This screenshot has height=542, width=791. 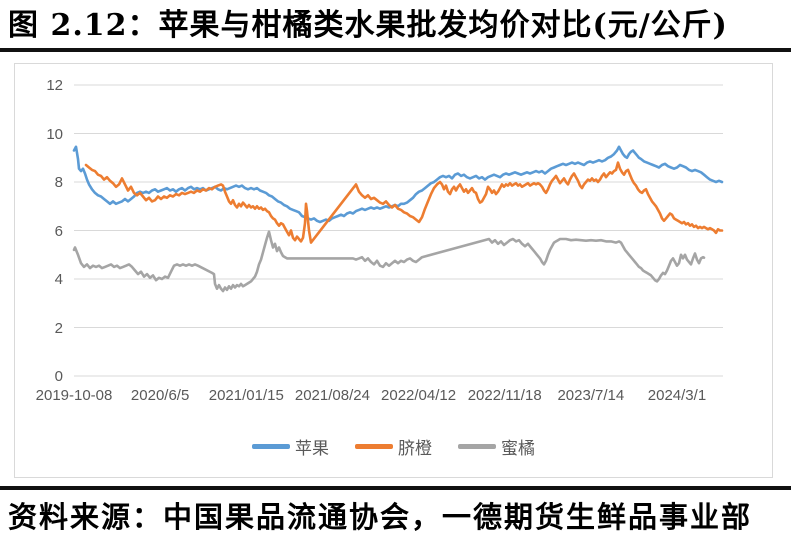 I want to click on x-axis-tick-label: 2022/04/12, so click(x=419, y=395).